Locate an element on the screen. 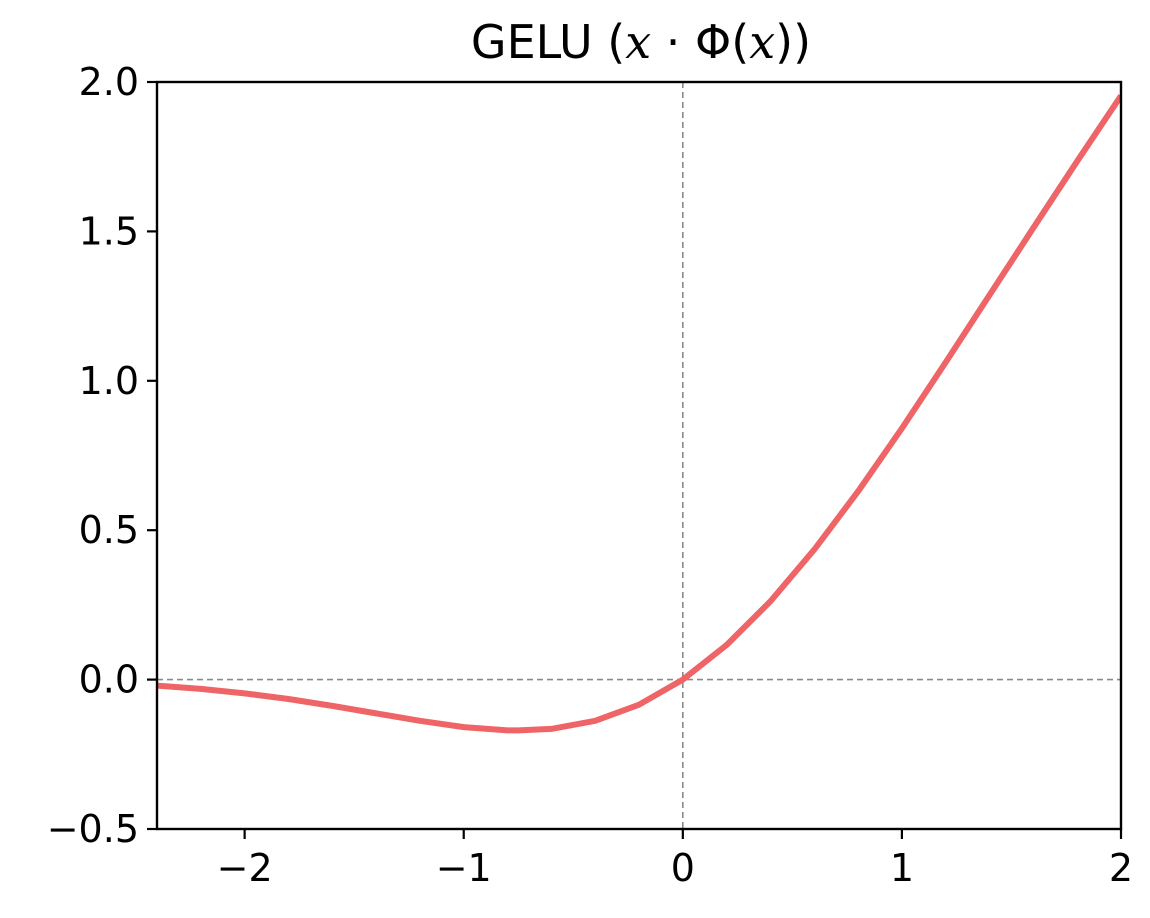  x-tick-label: −1 is located at coordinates (464, 868).